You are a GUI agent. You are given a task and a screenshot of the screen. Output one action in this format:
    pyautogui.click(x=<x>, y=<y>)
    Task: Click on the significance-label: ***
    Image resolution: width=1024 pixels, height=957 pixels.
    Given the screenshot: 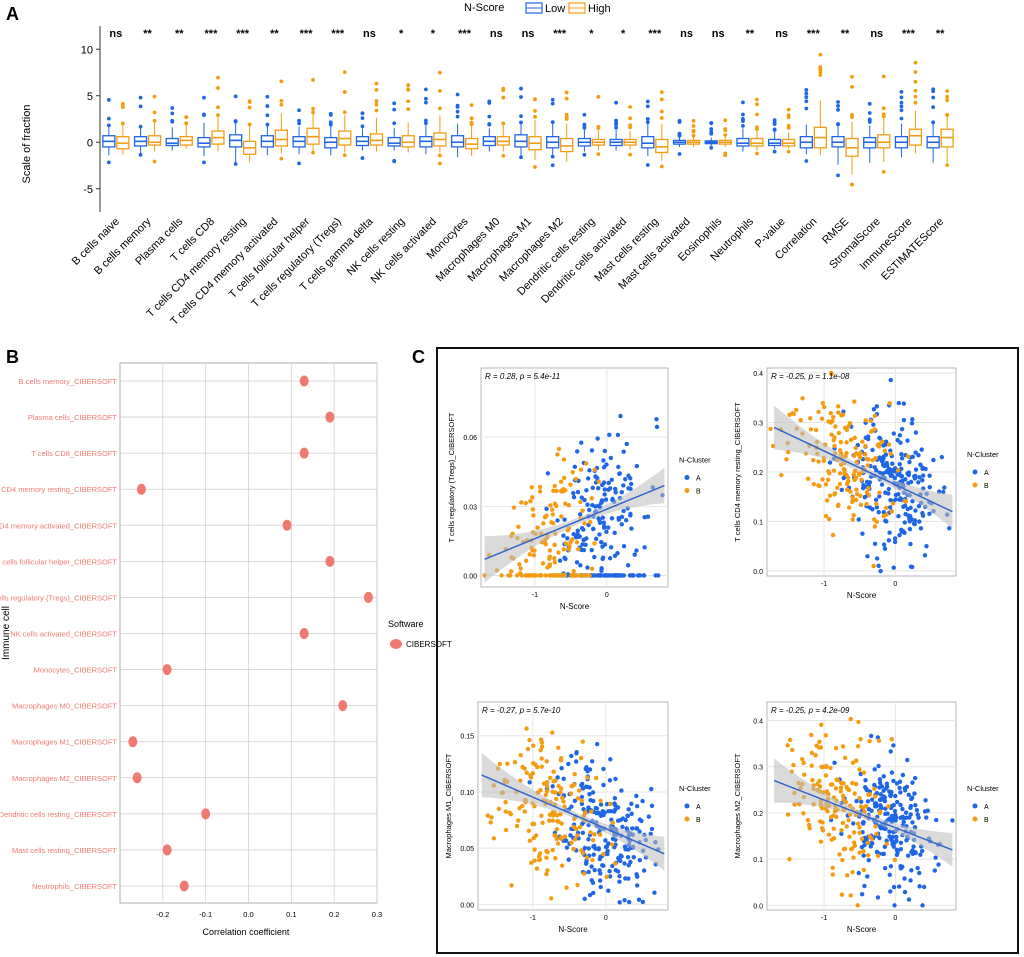 What is the action you would take?
    pyautogui.click(x=814, y=34)
    